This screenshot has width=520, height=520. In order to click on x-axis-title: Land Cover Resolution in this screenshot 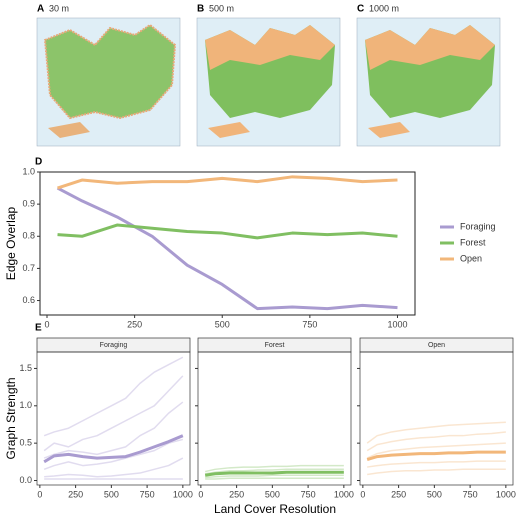, I will do `click(275, 509)`.